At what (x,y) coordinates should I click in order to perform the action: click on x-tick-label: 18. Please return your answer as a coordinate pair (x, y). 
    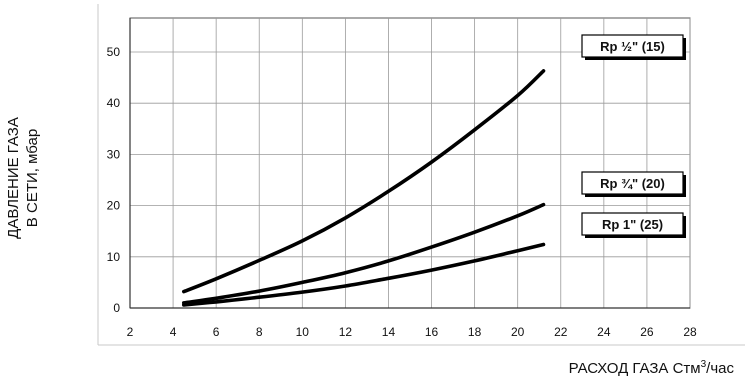
    Looking at the image, I should click on (475, 332).